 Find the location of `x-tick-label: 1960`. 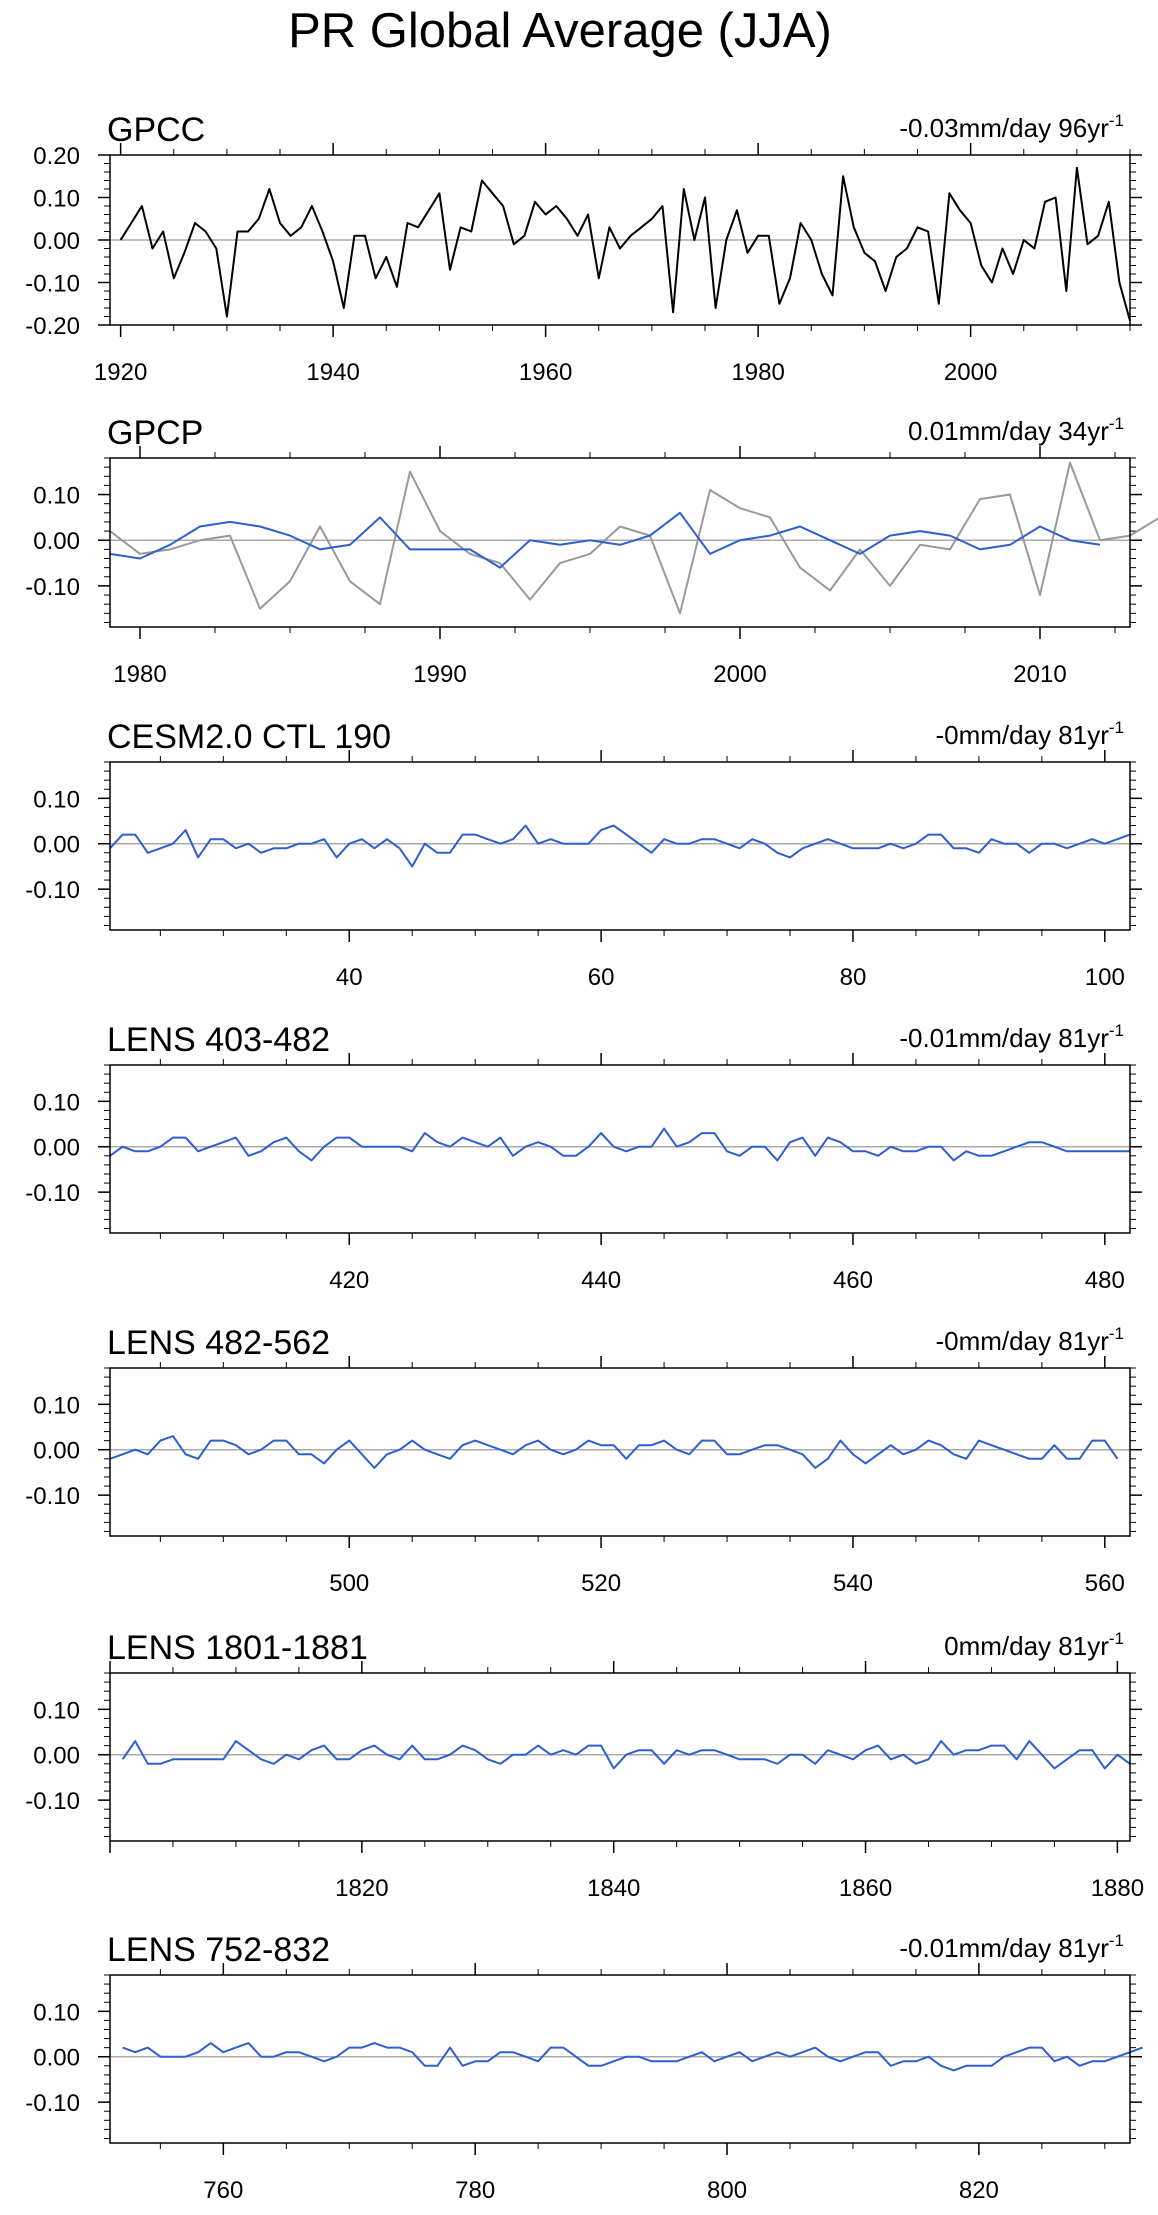

x-tick-label: 1960 is located at coordinates (545, 372).